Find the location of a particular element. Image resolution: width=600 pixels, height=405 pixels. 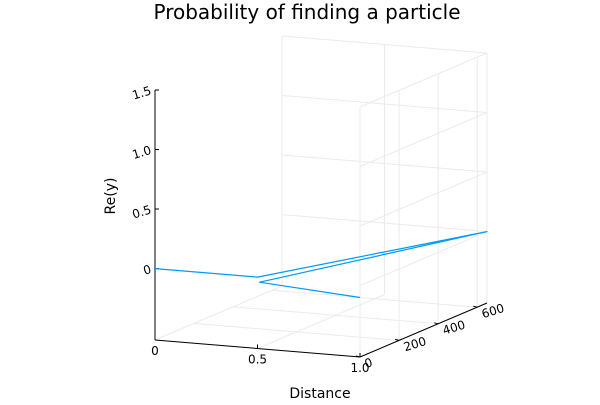

x-tick-label: 0 is located at coordinates (155, 351).